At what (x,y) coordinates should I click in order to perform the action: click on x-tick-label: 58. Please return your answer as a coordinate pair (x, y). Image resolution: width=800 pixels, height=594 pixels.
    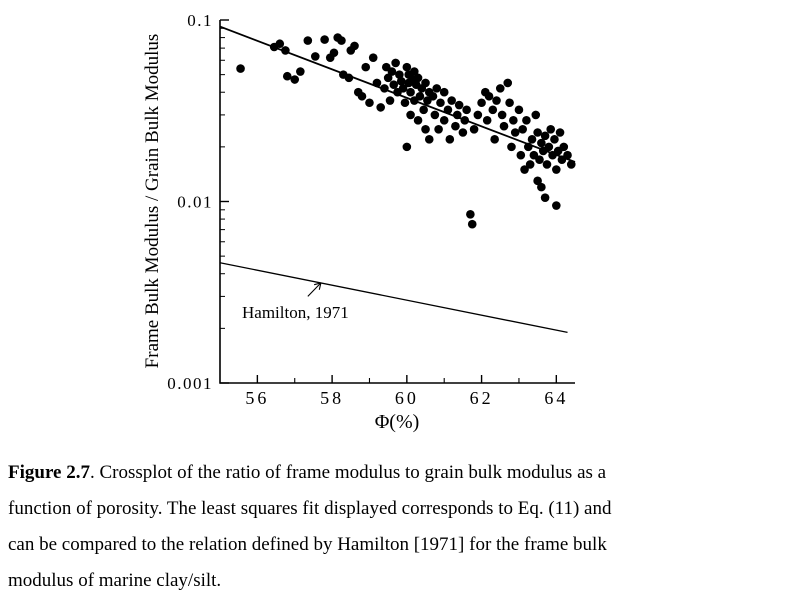
    Looking at the image, I should click on (332, 398).